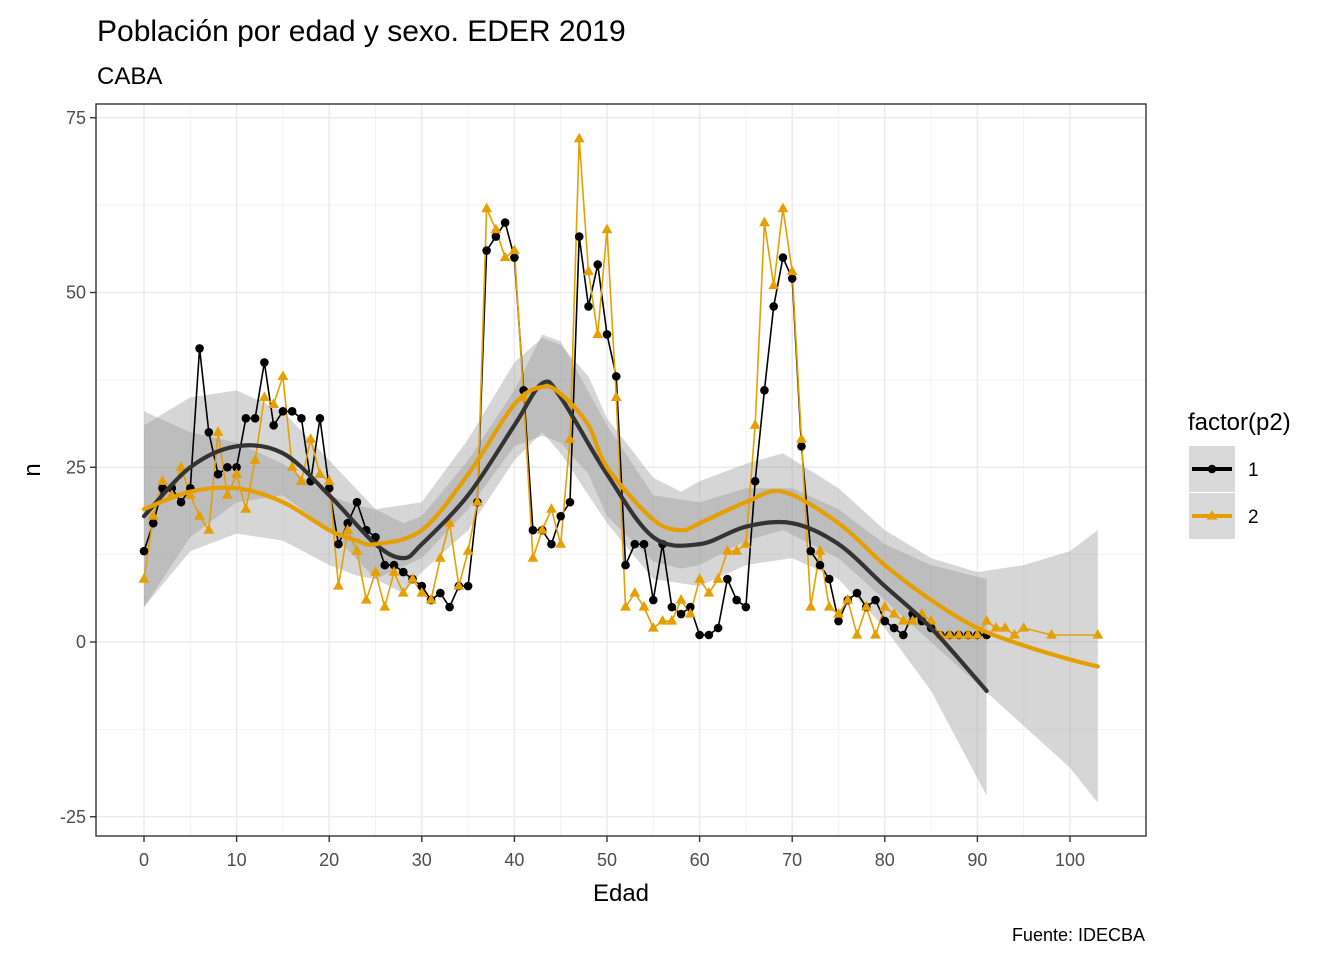 This screenshot has height=960, width=1344. I want to click on x-tick-label: 50, so click(607, 860).